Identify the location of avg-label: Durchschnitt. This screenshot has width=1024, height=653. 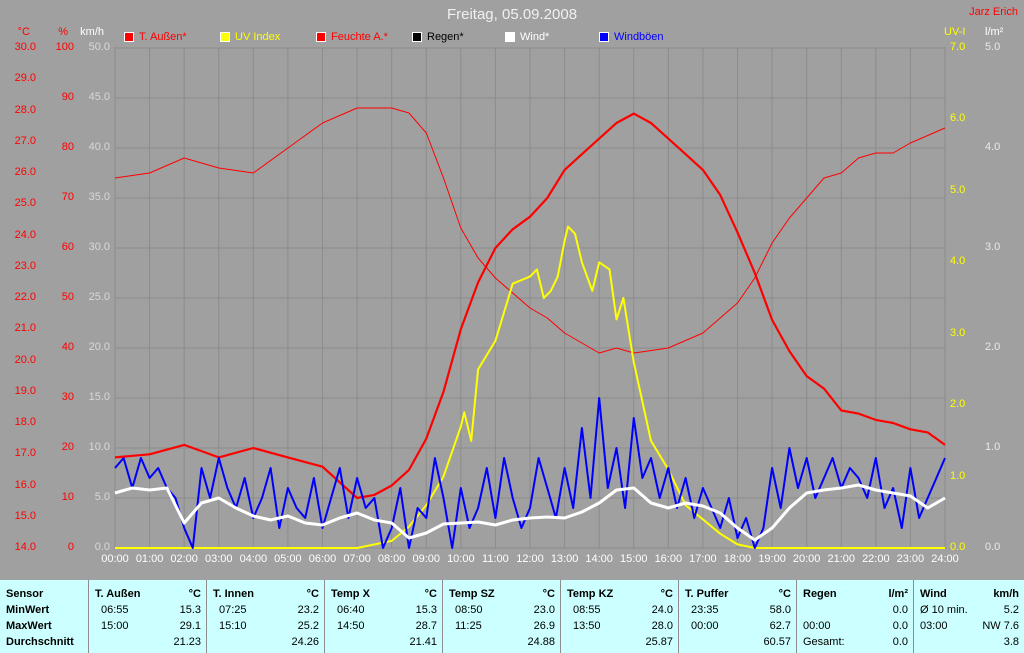
(40, 642).